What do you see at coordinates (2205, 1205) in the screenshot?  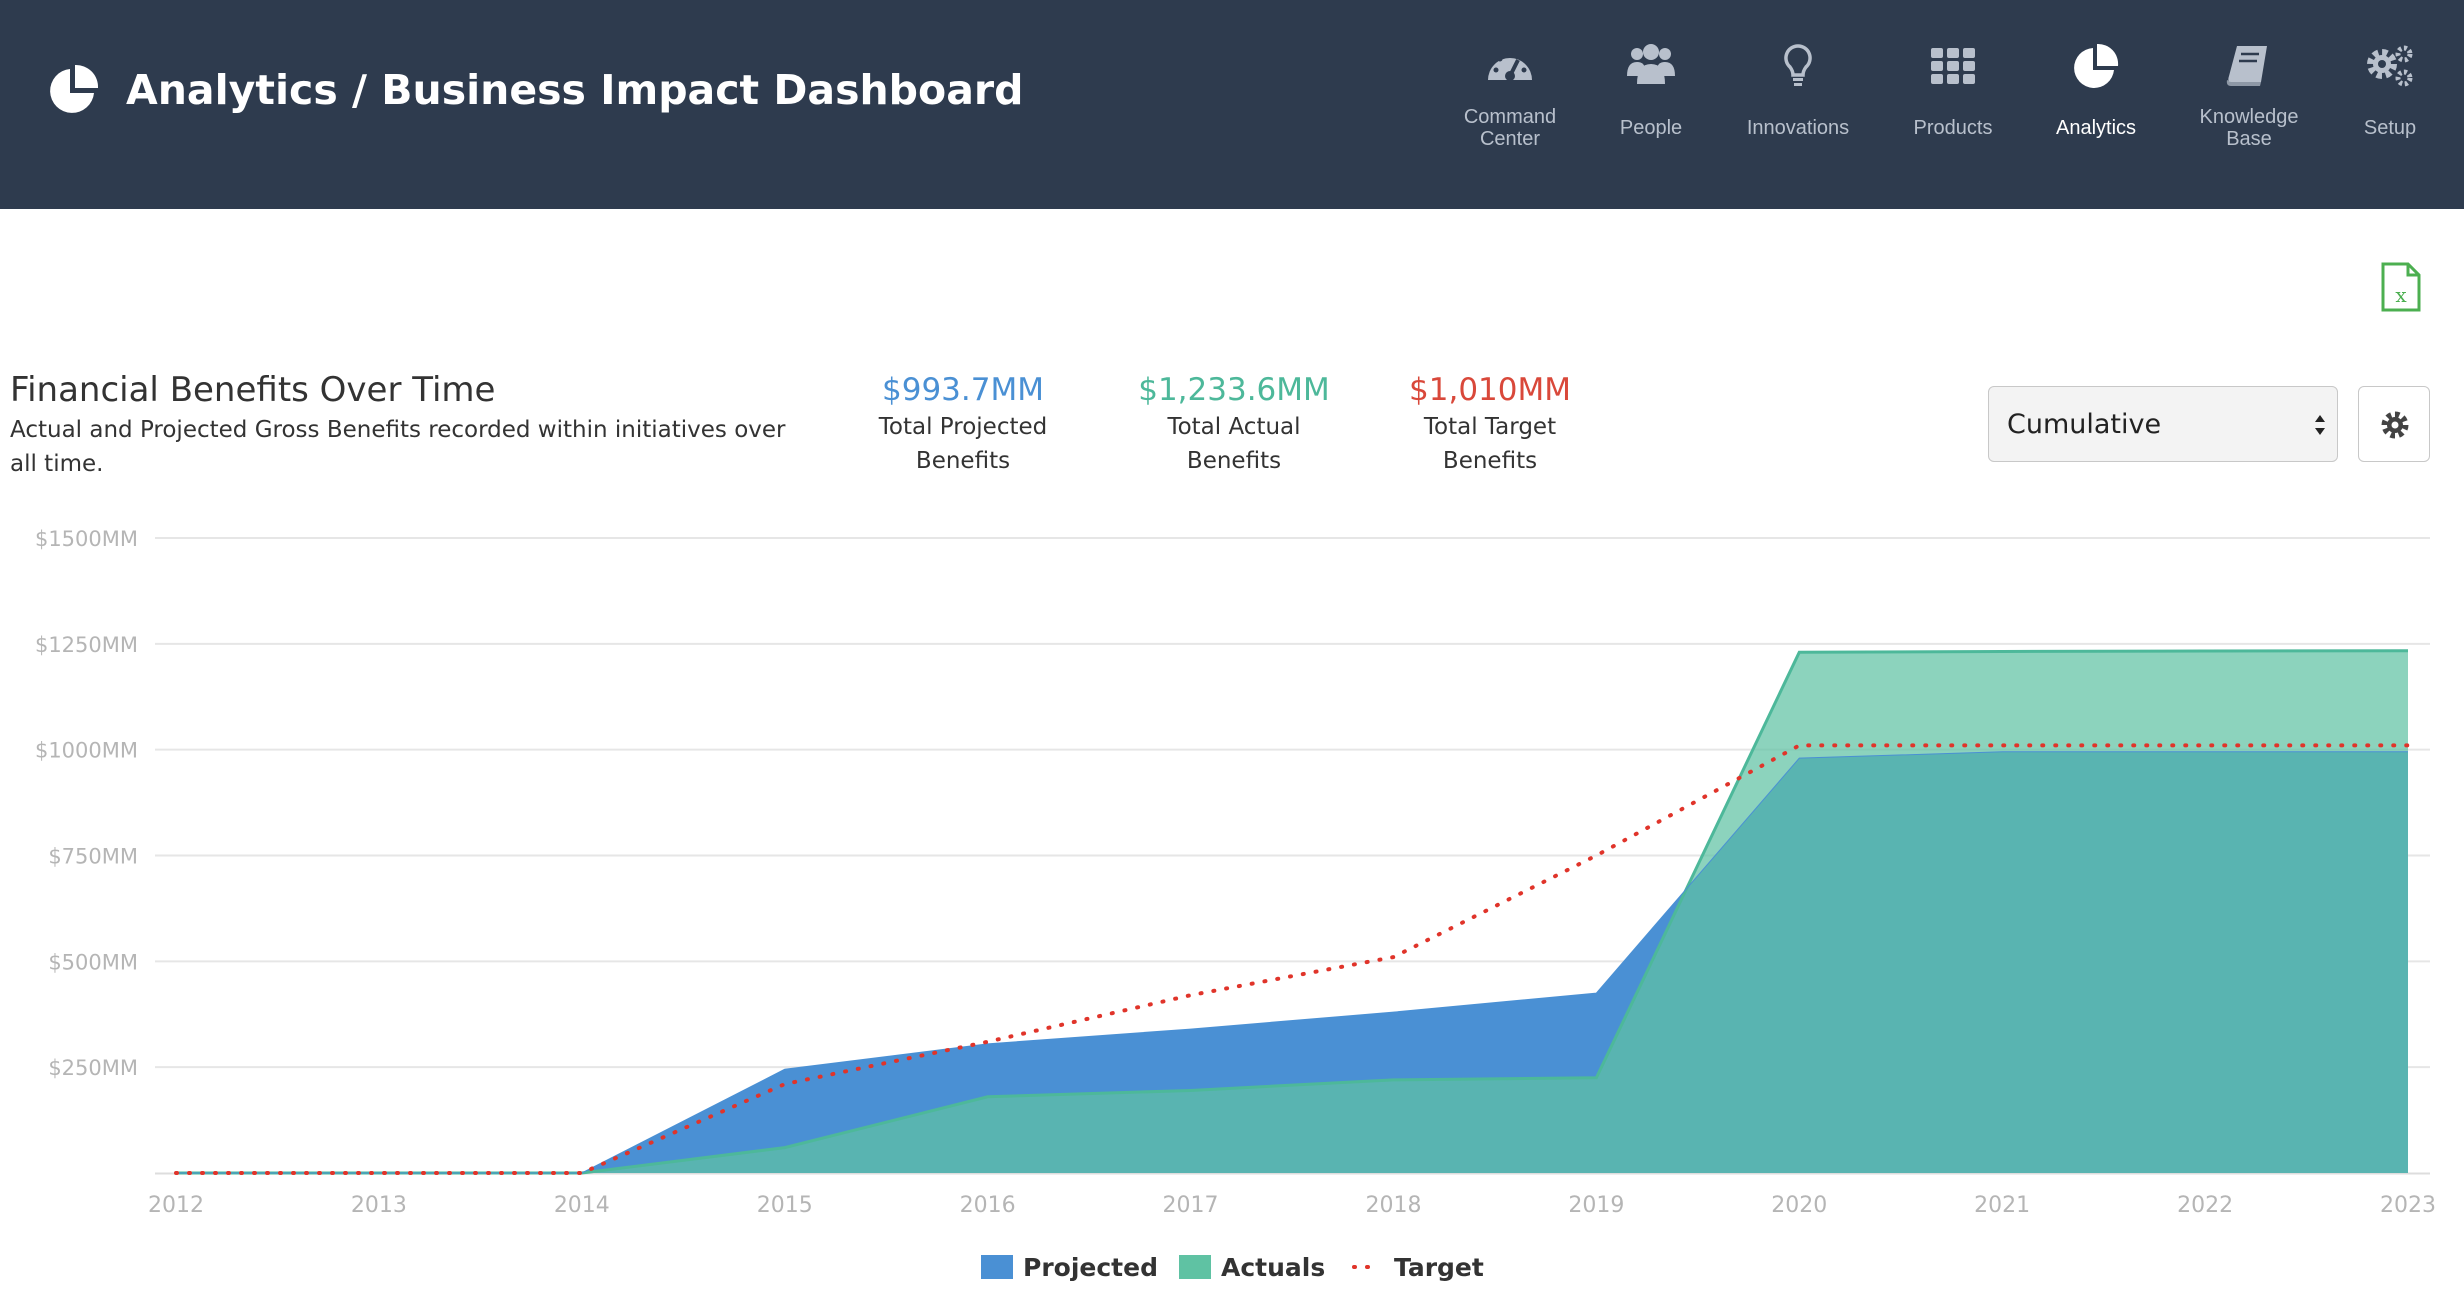 I see `x-tick-label: 2022` at bounding box center [2205, 1205].